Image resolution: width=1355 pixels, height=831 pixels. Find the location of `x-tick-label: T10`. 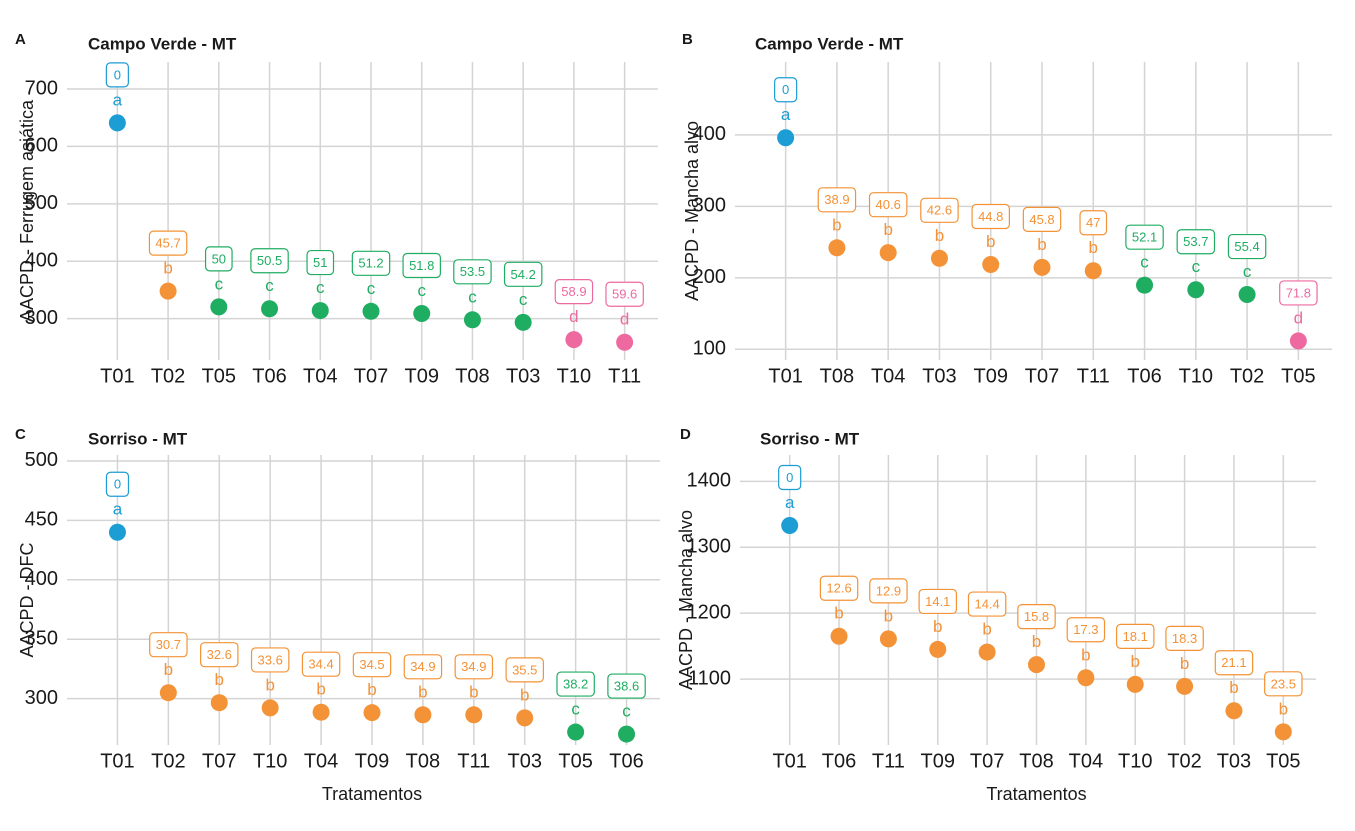

x-tick-label: T10 is located at coordinates (1135, 761).